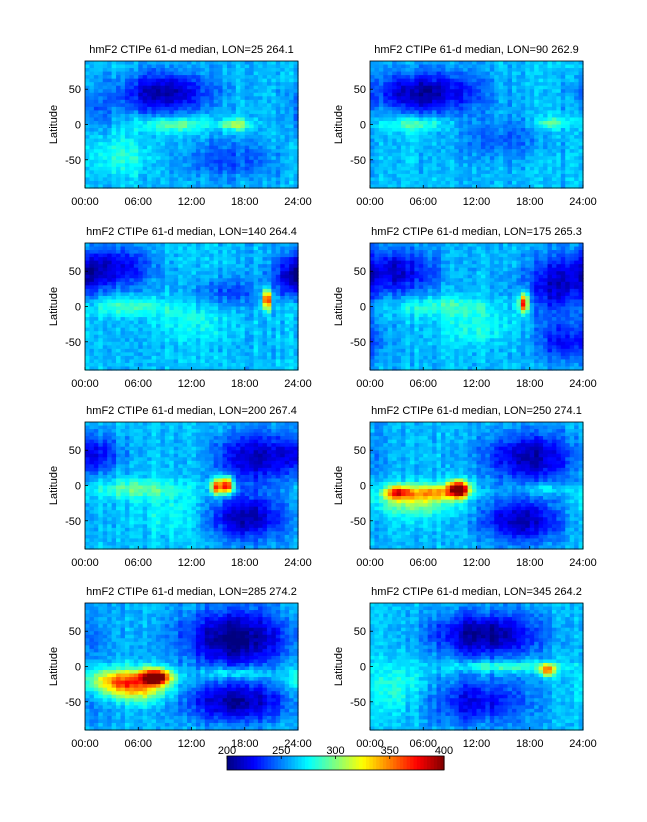  Describe the element at coordinates (138, 202) in the screenshot. I see `x-tick-label: 06:00` at that location.